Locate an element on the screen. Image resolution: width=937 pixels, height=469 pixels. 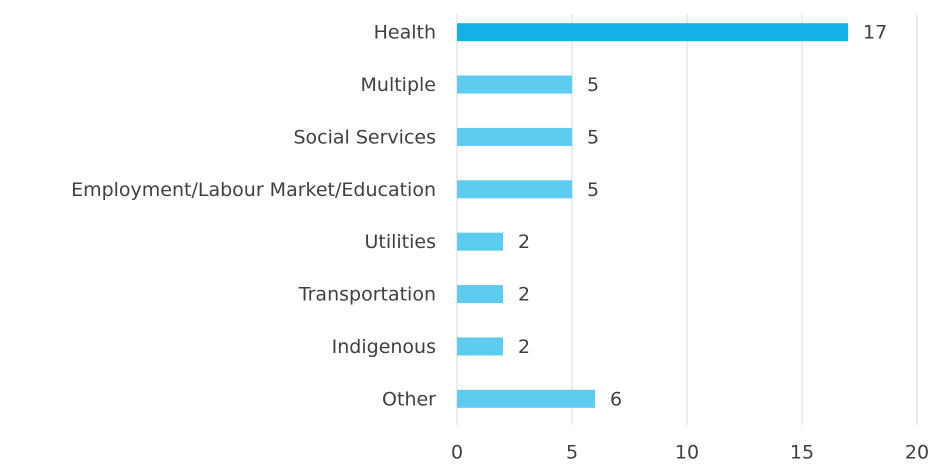
y-tick-label: Transportation is located at coordinates (367, 295).